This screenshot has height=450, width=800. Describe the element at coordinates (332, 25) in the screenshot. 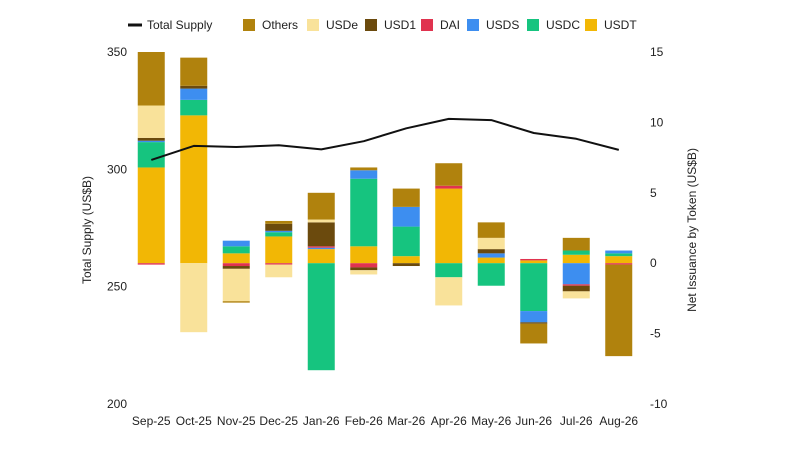

I see `legend-item-usde: USDe` at that location.